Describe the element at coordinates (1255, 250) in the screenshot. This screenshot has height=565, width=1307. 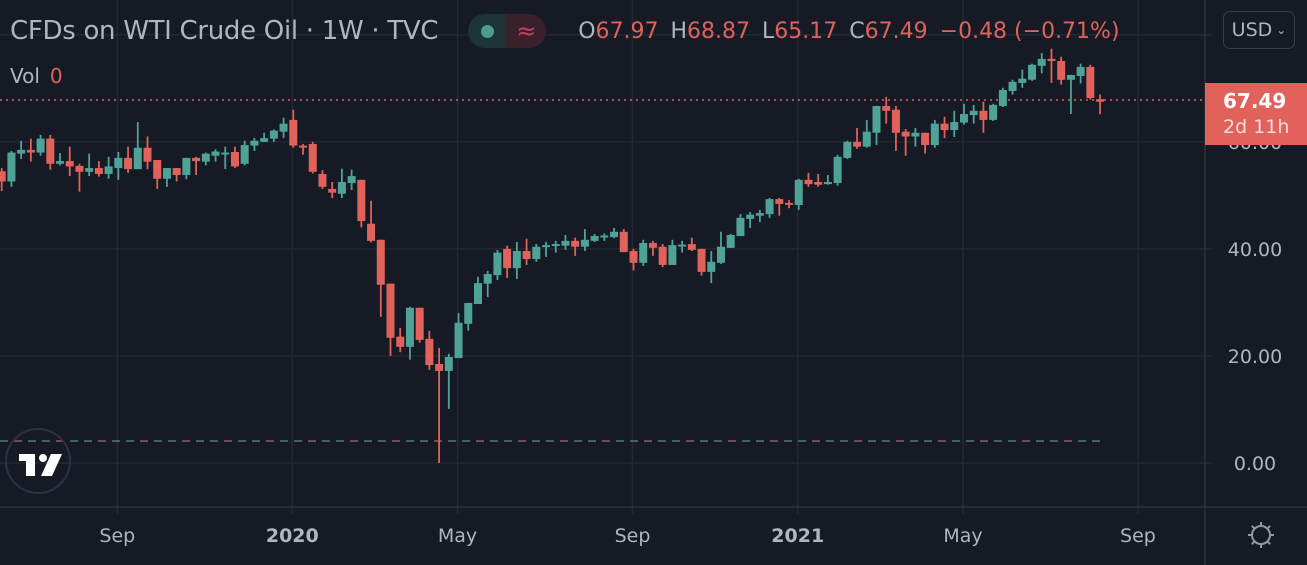
I see `y-tick-label: 40.00` at that location.